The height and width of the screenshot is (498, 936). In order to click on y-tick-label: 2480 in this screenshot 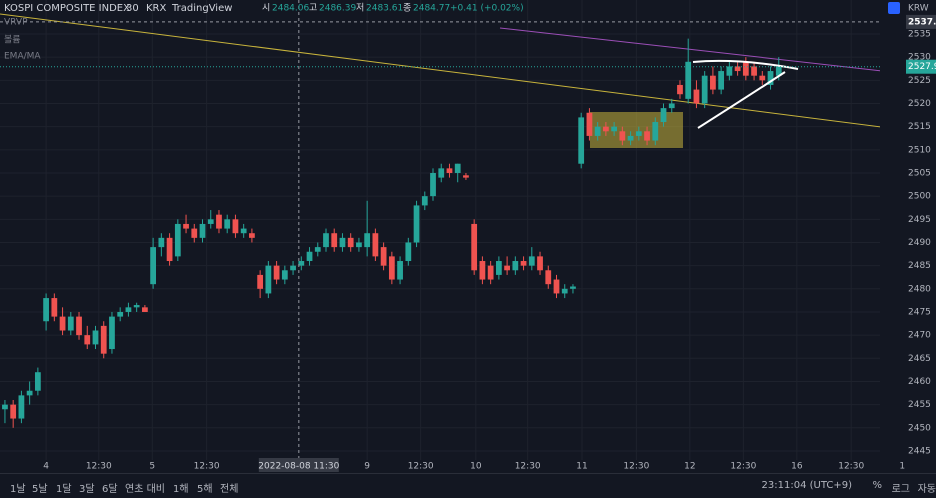, I will do `click(919, 289)`.